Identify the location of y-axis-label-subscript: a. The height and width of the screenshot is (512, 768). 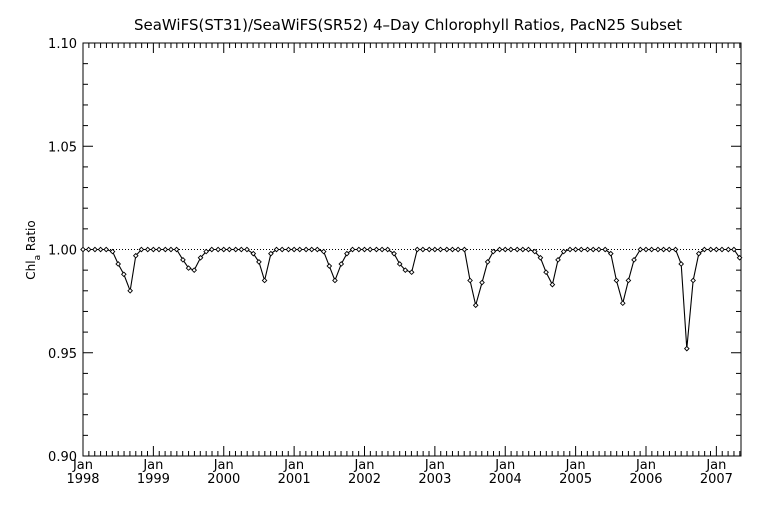
(38, 258).